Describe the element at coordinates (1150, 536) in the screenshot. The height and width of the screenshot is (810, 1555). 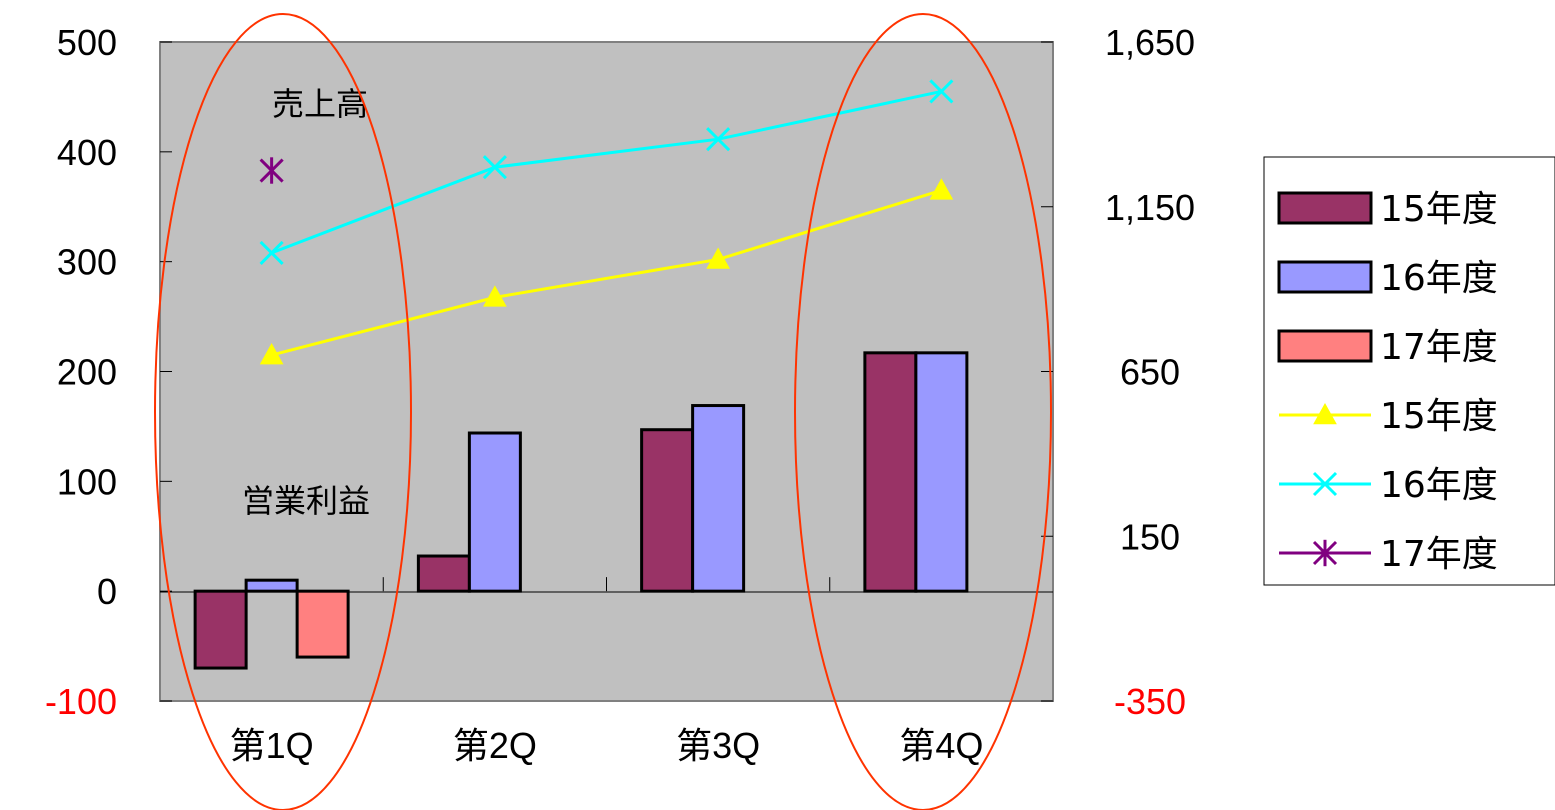
I see `y-right-tick-label: 150` at that location.